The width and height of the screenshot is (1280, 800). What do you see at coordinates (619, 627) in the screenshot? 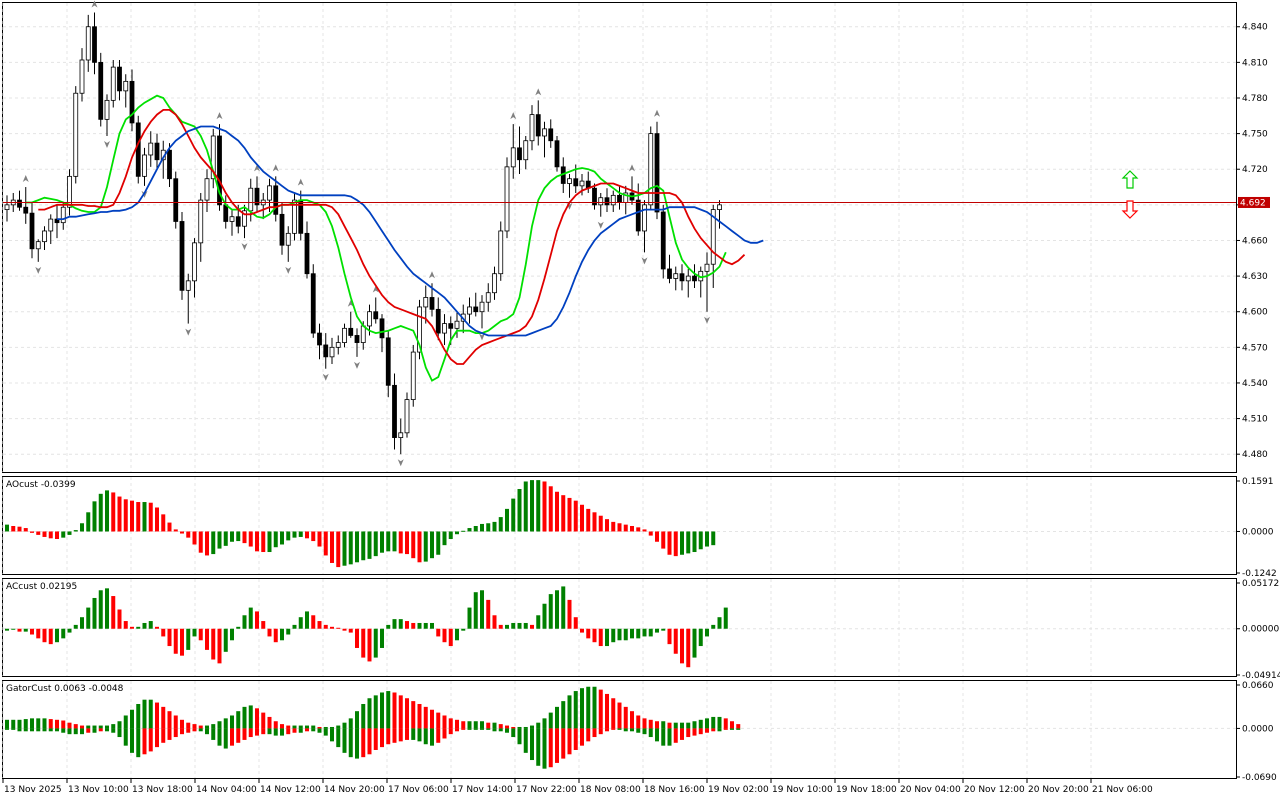
I see `ac-indicator-pane` at bounding box center [619, 627].